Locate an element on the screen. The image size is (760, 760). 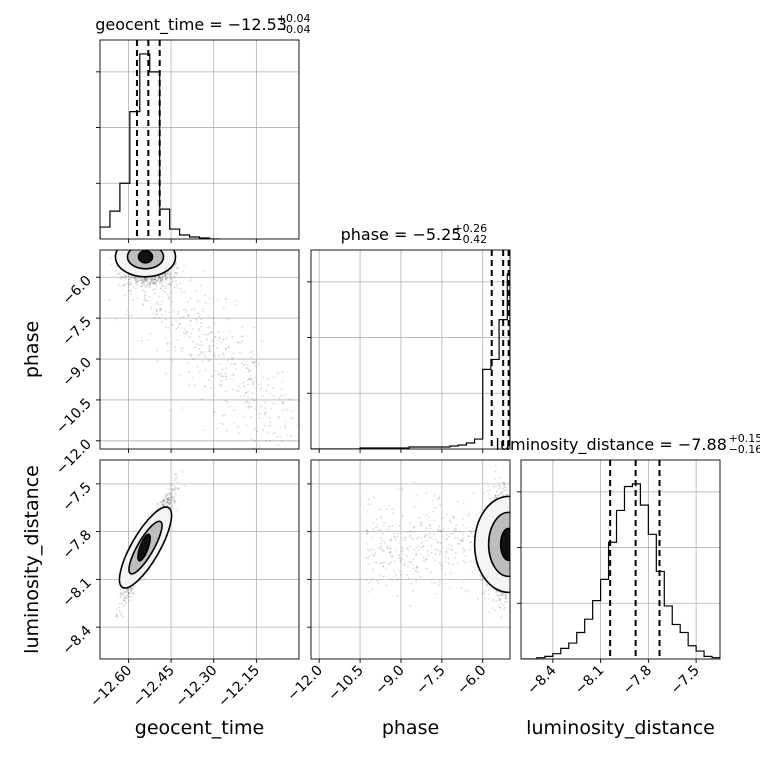
histogram-step is located at coordinates (620, 571).